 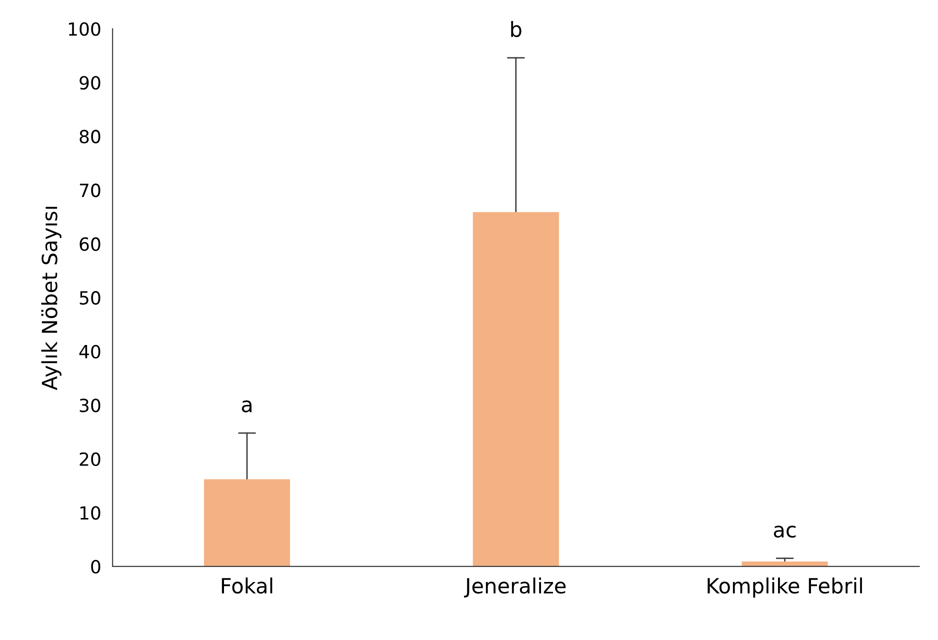 What do you see at coordinates (90, 405) in the screenshot?
I see `y-tick-label: 30` at bounding box center [90, 405].